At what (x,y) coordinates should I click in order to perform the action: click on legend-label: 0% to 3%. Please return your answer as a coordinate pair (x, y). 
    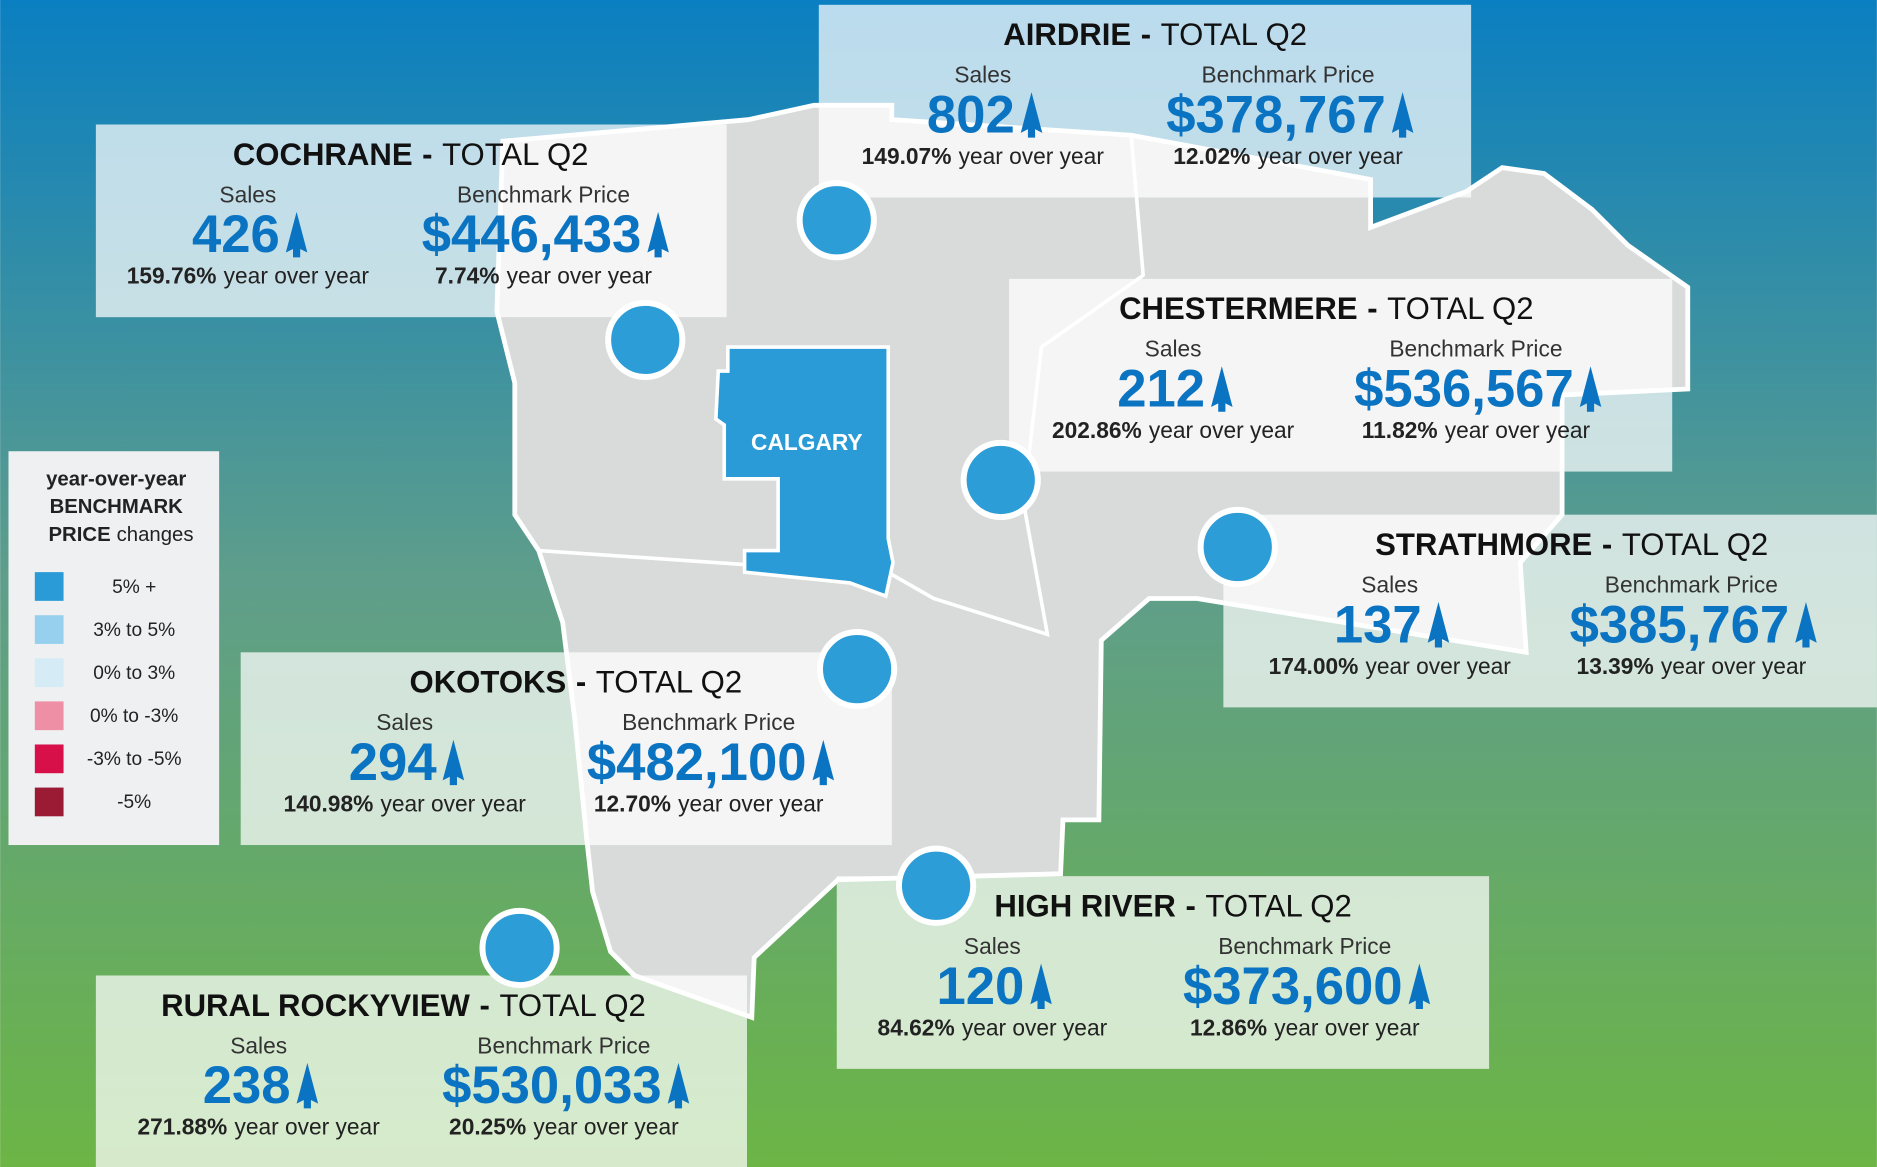
    Looking at the image, I should click on (134, 673).